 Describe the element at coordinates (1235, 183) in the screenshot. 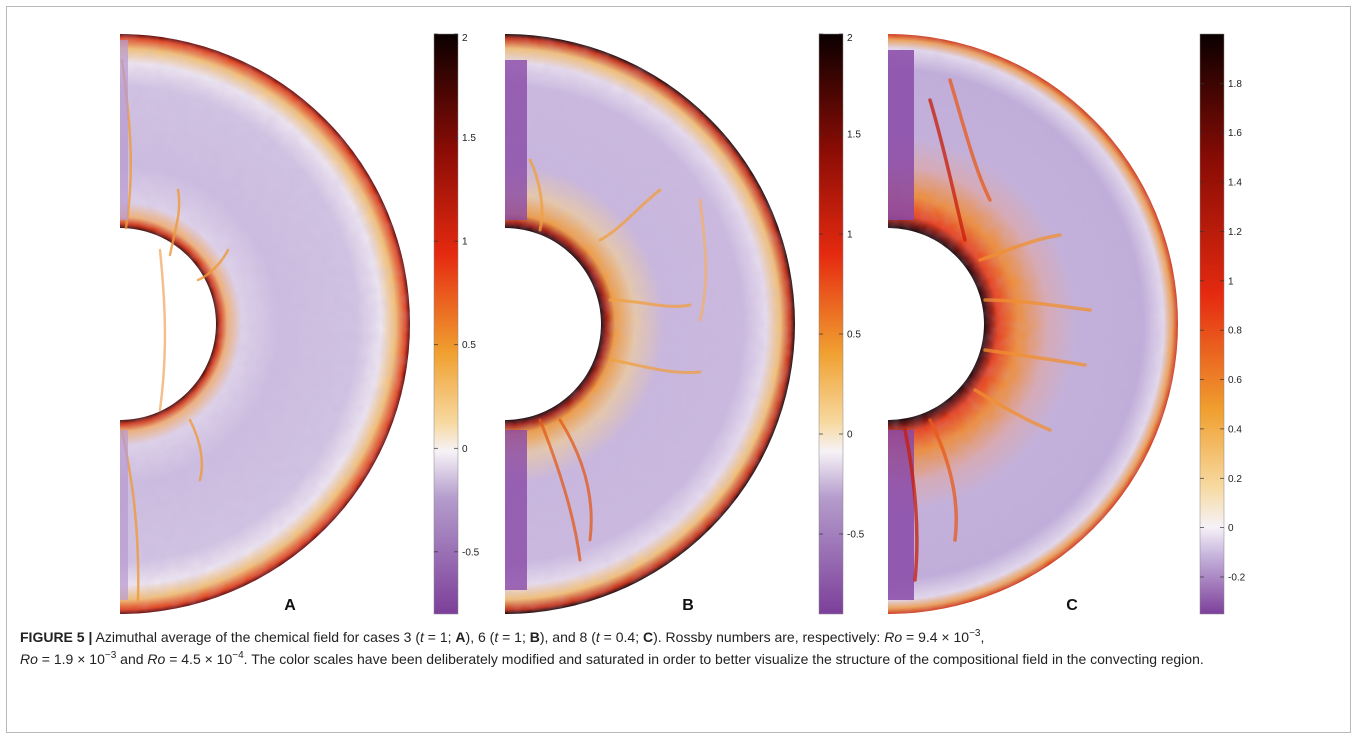

I see `colorbar-c-tick-label: 1.4` at that location.